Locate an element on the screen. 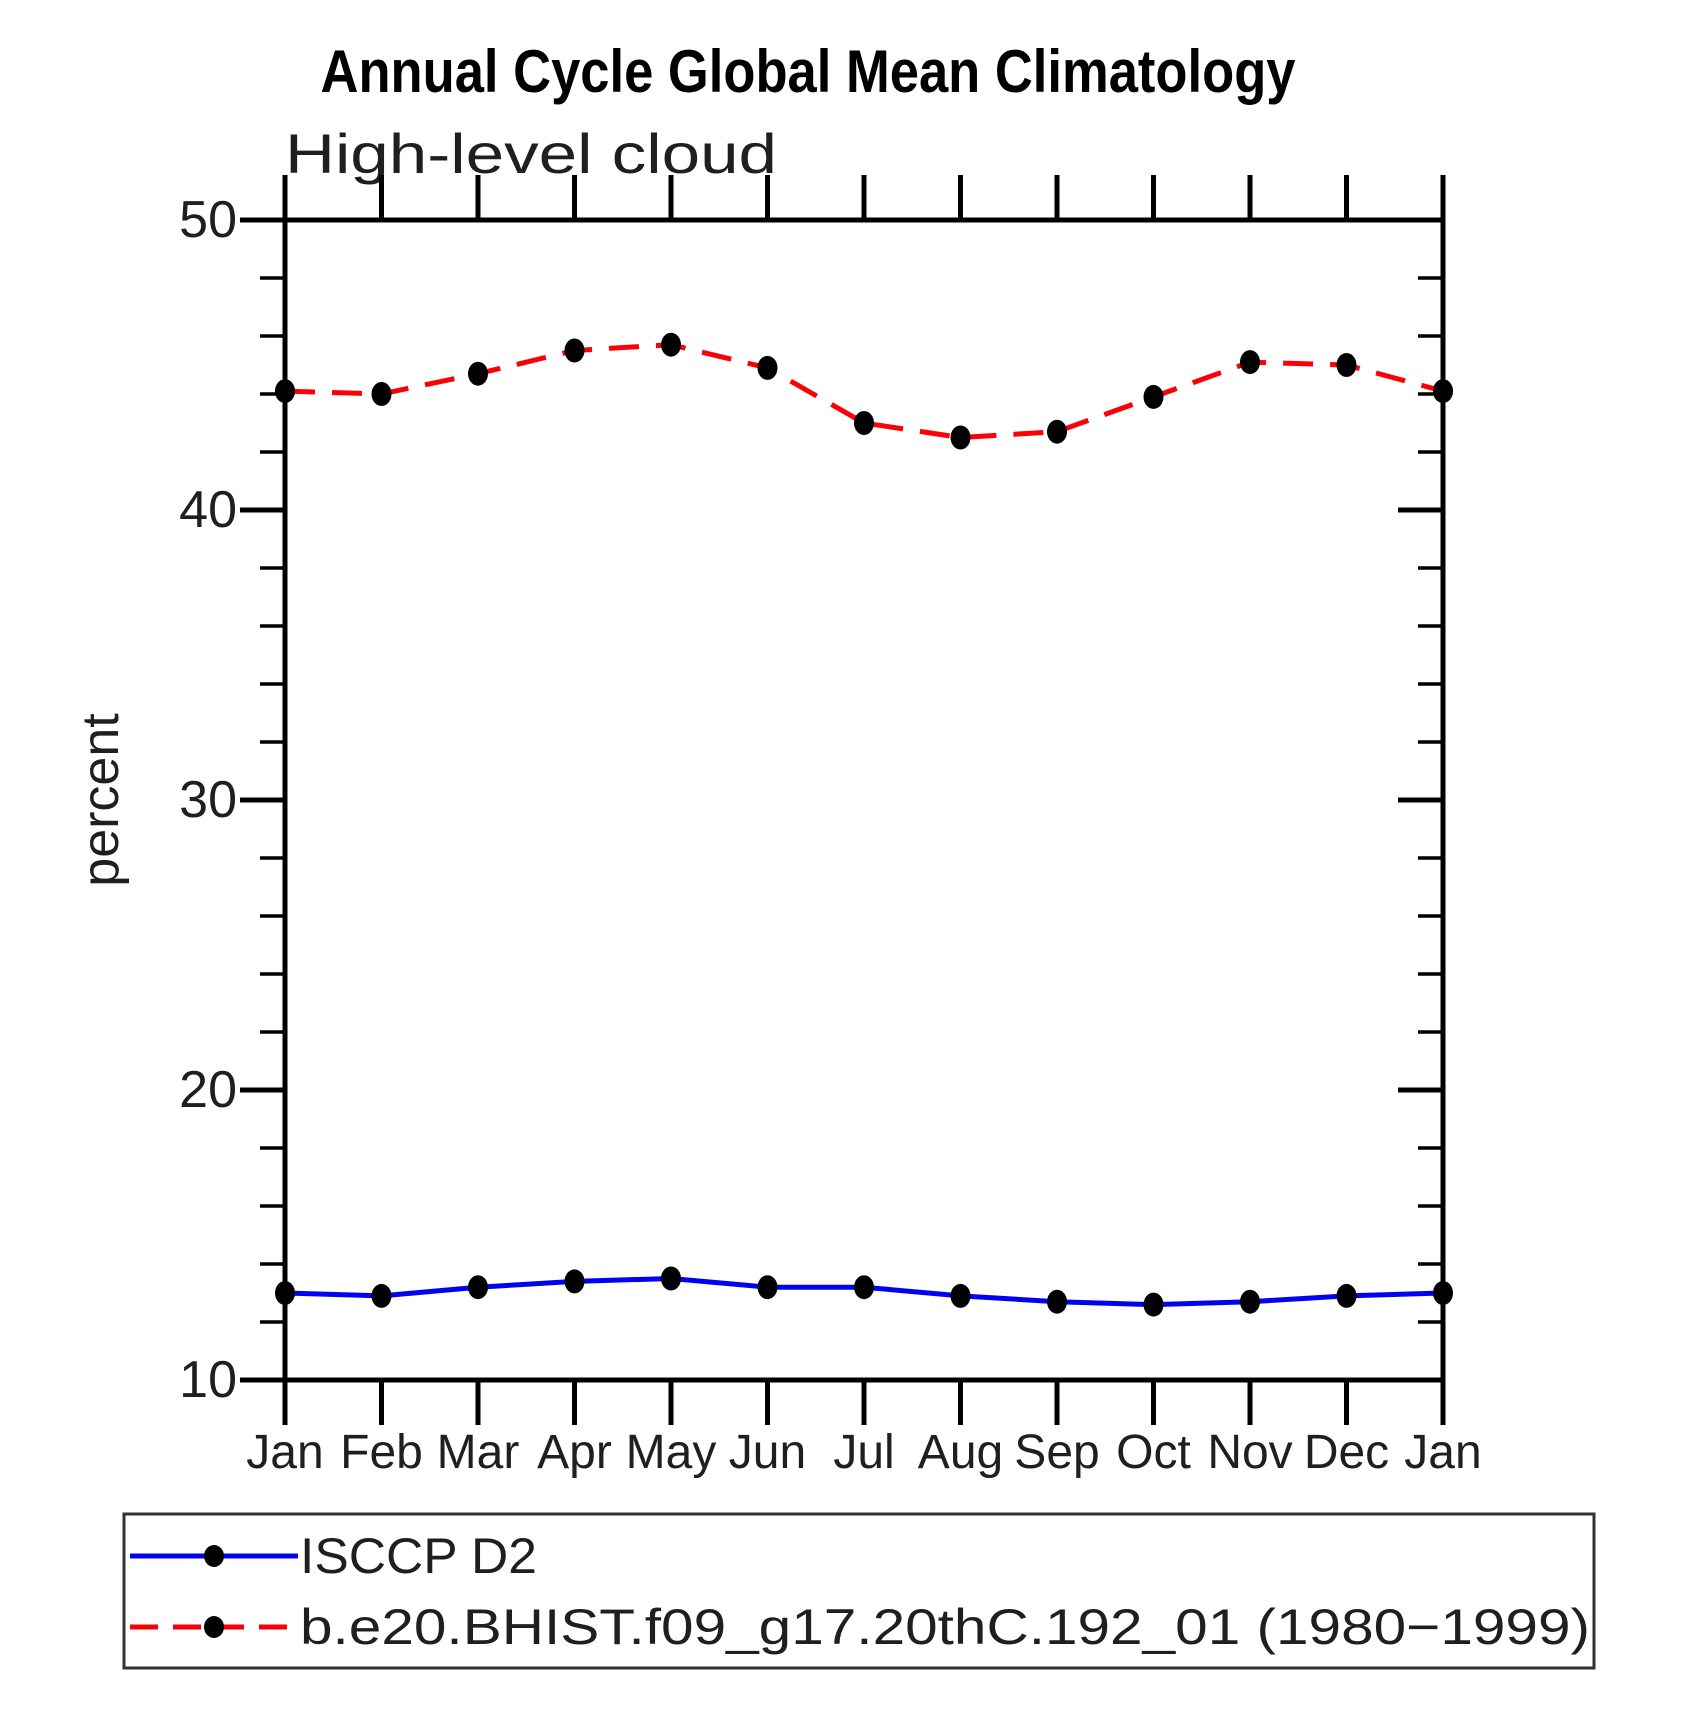 The height and width of the screenshot is (1713, 1708). x-tick-label: Aug is located at coordinates (960, 1452).